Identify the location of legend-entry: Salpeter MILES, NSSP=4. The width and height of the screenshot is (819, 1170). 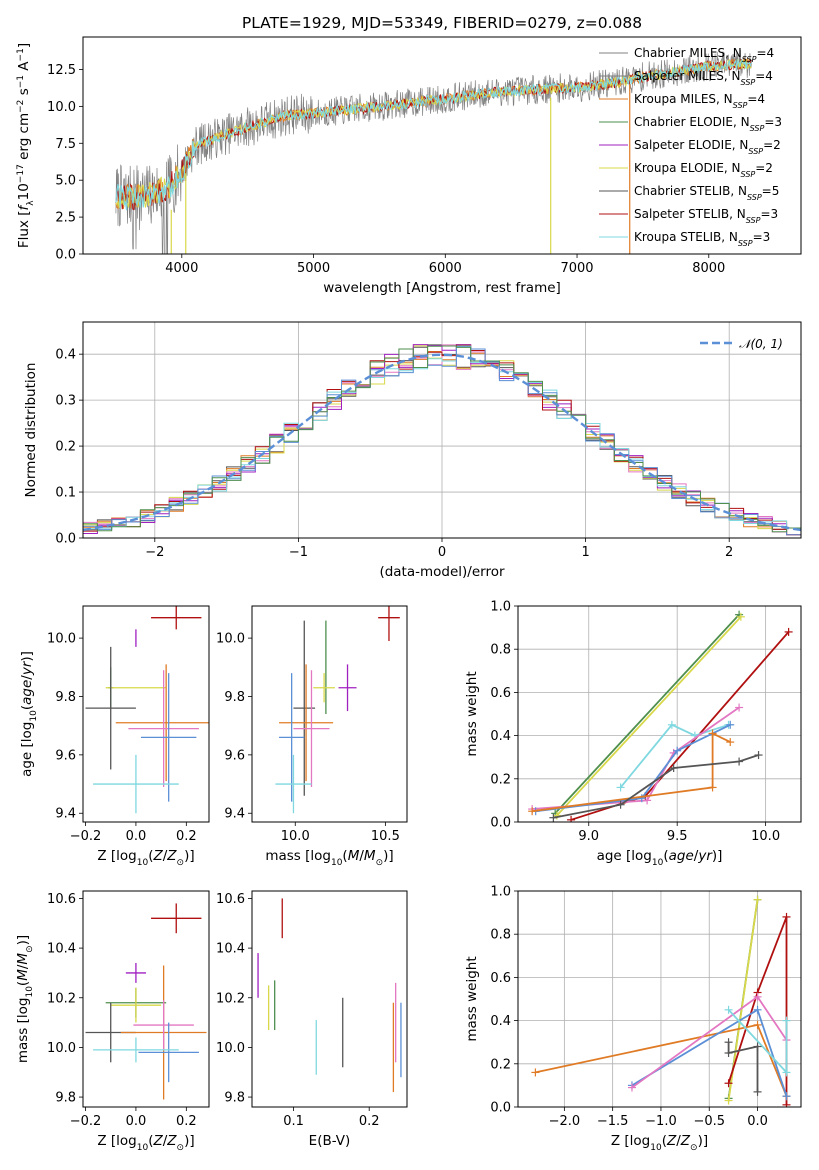
(703, 78).